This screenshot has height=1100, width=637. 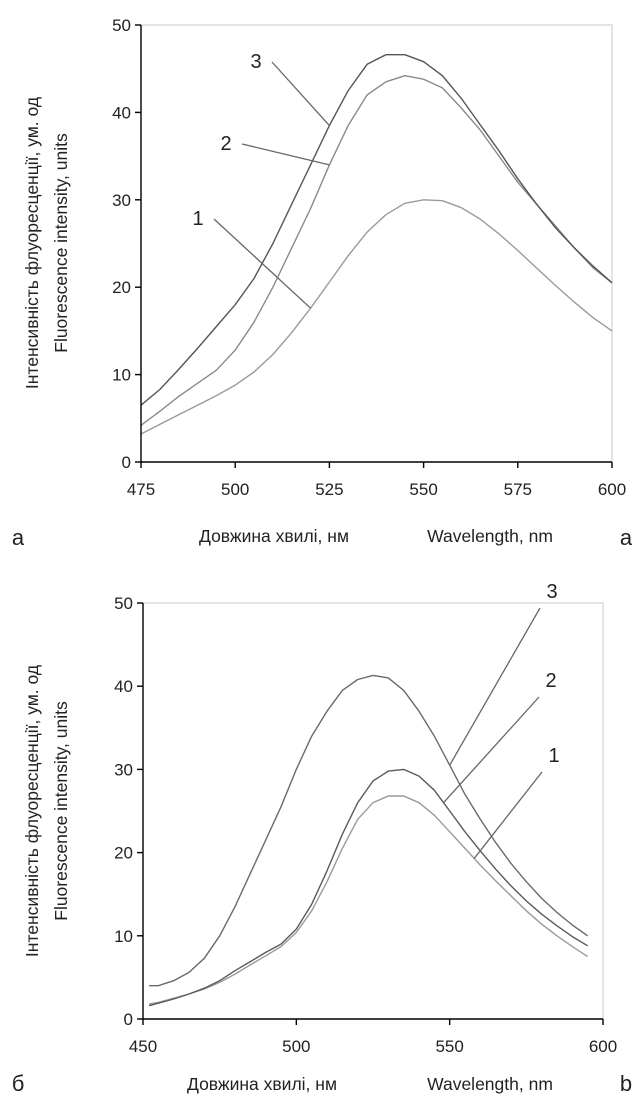 What do you see at coordinates (123, 686) in the screenshot?
I see `y-tick-label-b: 40` at bounding box center [123, 686].